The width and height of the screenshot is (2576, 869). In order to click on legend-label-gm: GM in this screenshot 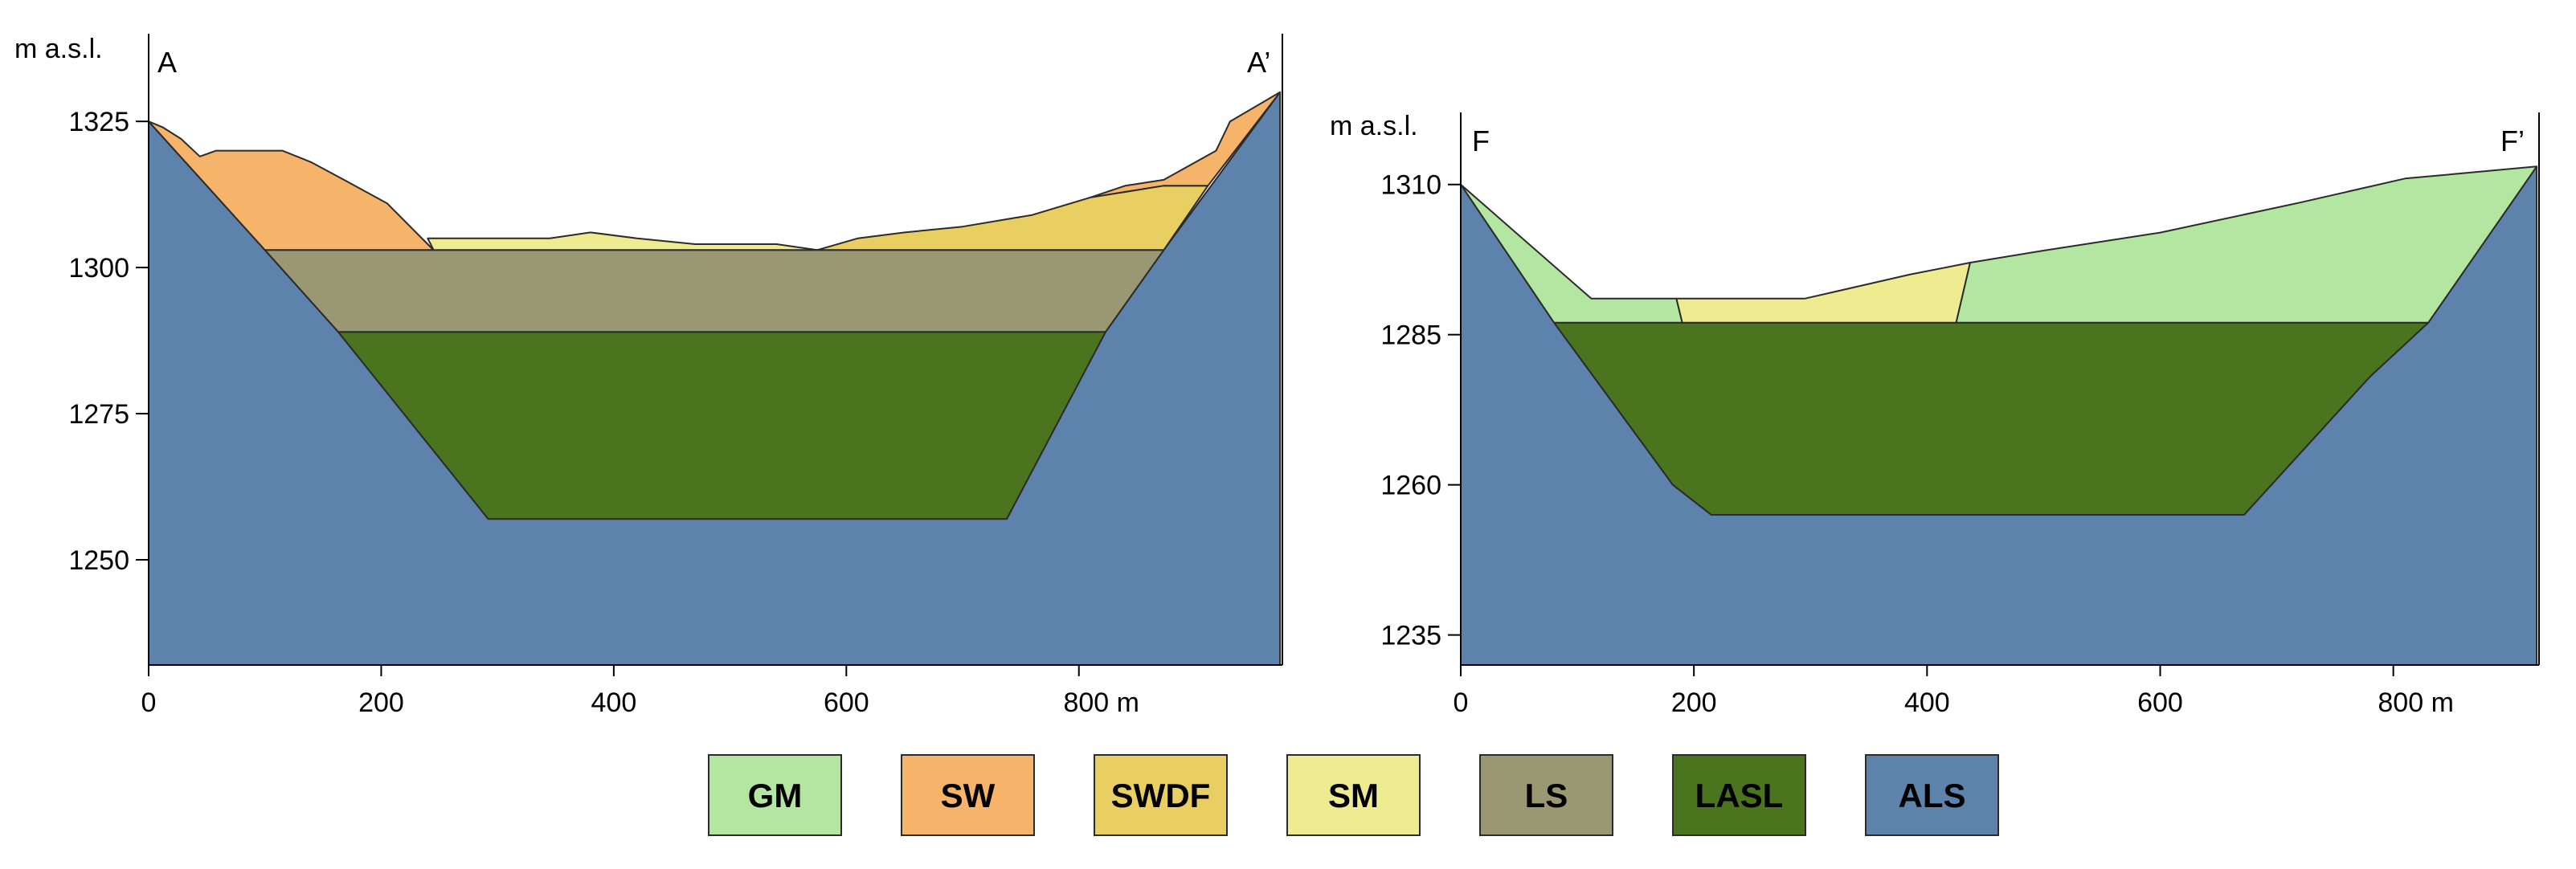, I will do `click(776, 795)`.